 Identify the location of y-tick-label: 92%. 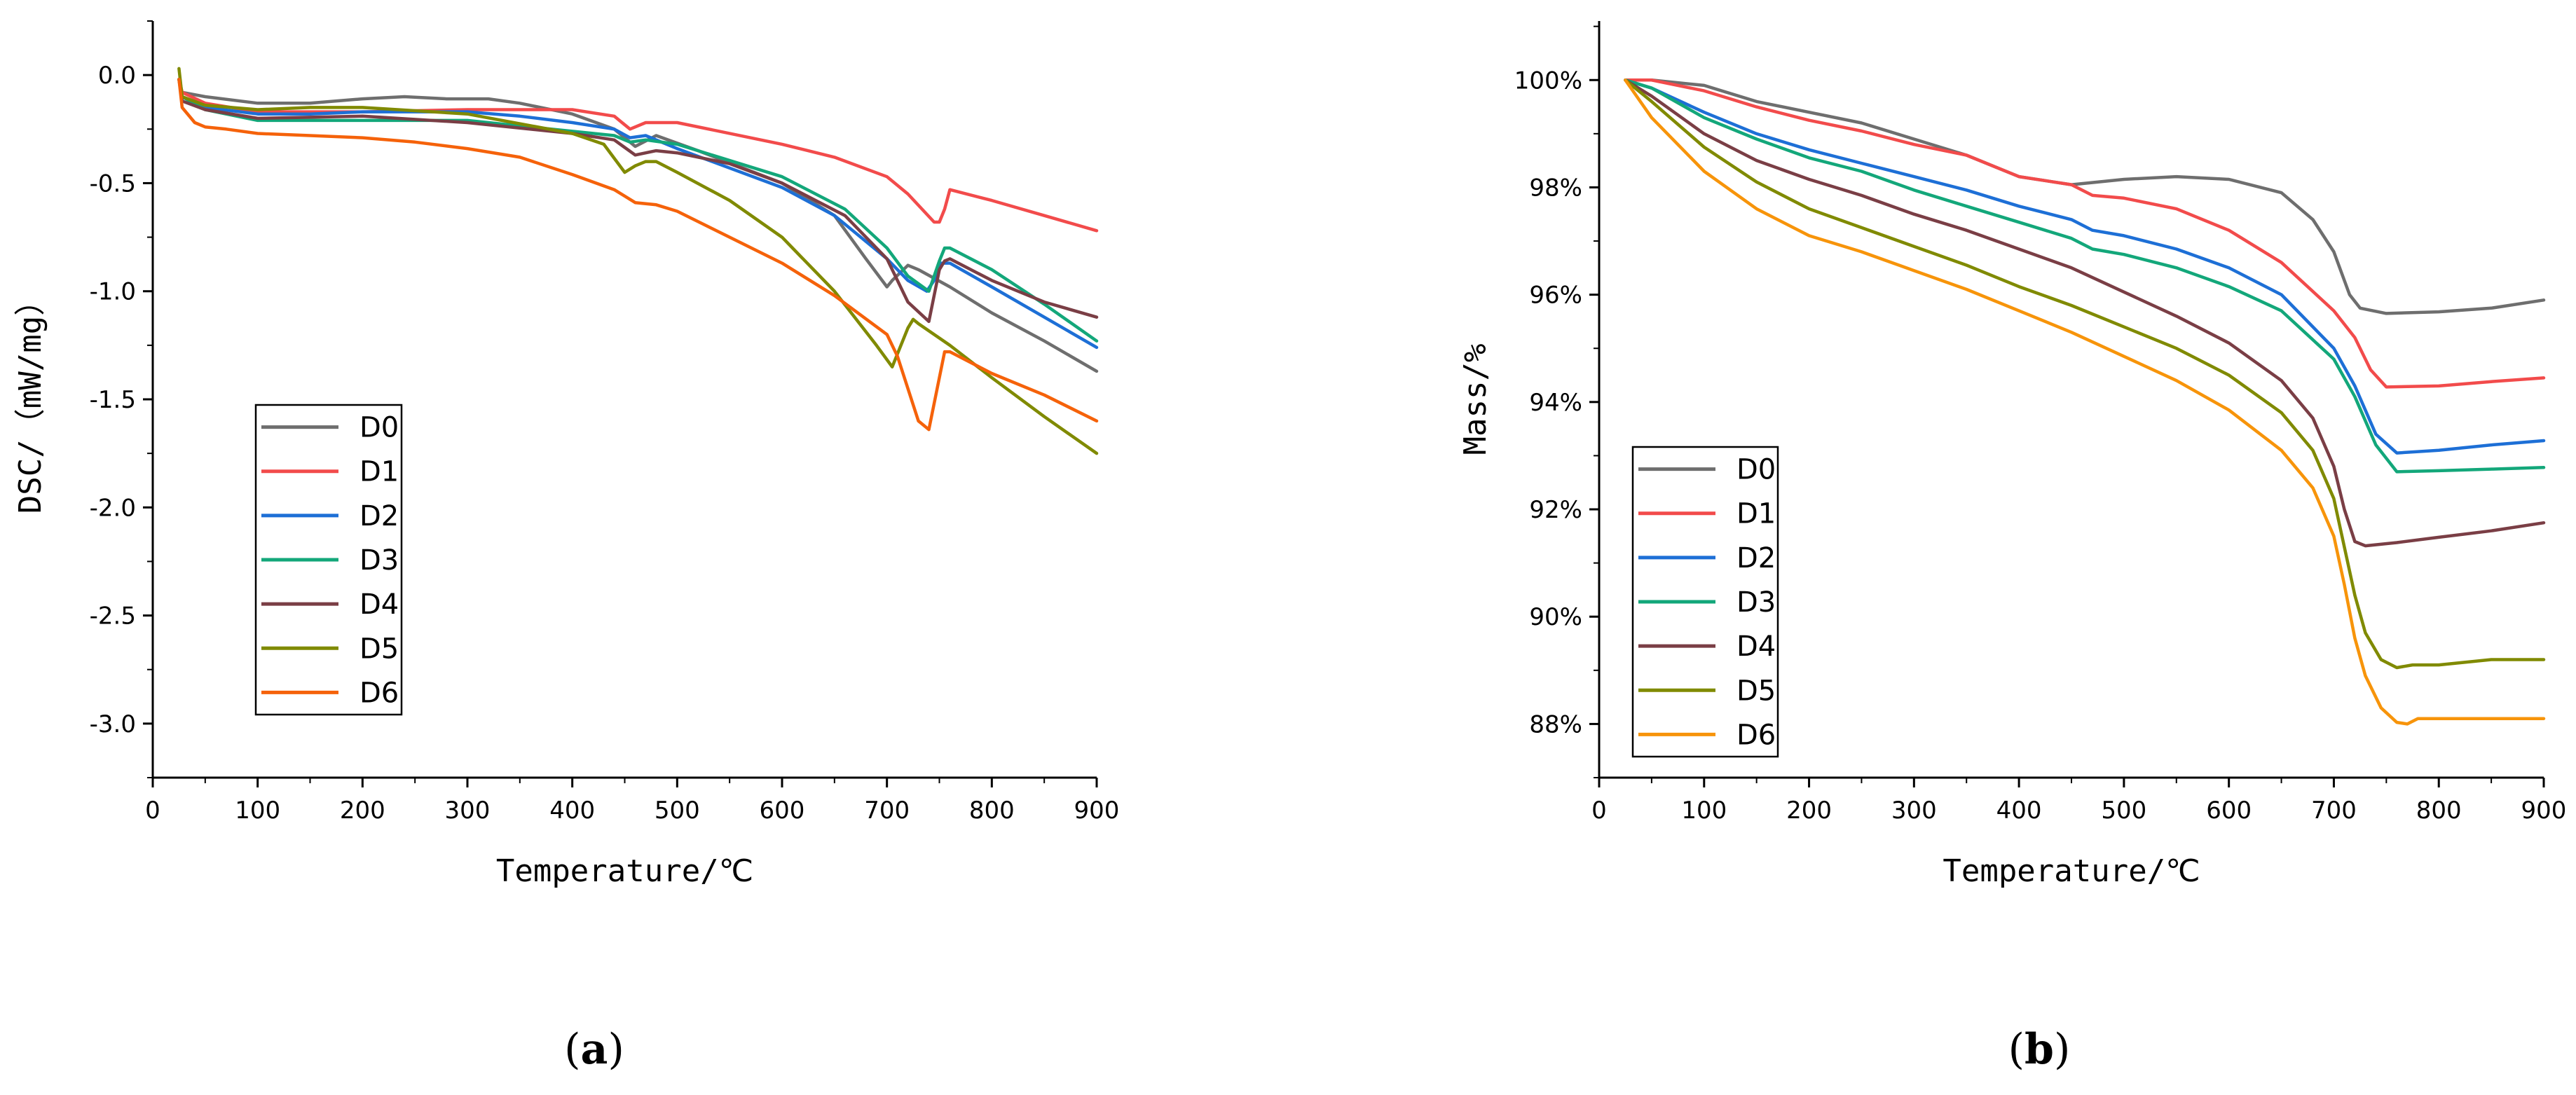
(1555, 510).